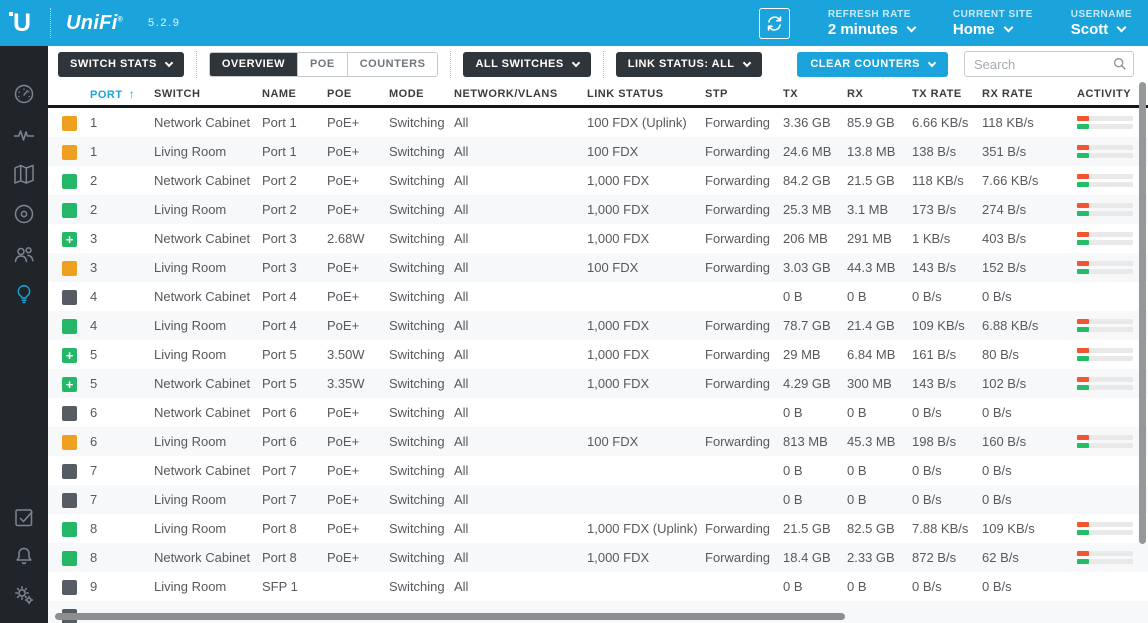  I want to click on refresh-rate-dropdown: 2 minutes, so click(872, 29).